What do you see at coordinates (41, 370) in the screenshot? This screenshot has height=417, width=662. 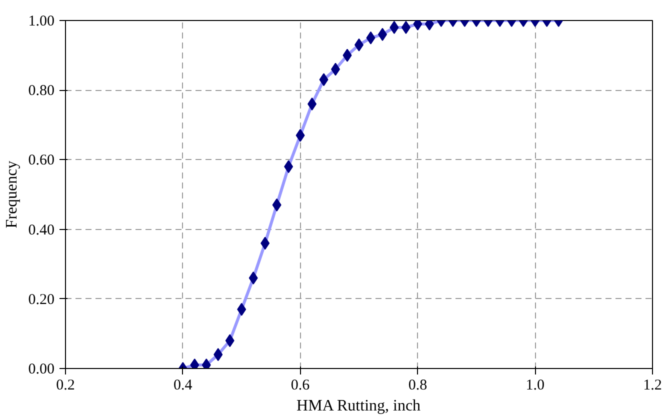 I see `y-tick-label: 0.00` at bounding box center [41, 370].